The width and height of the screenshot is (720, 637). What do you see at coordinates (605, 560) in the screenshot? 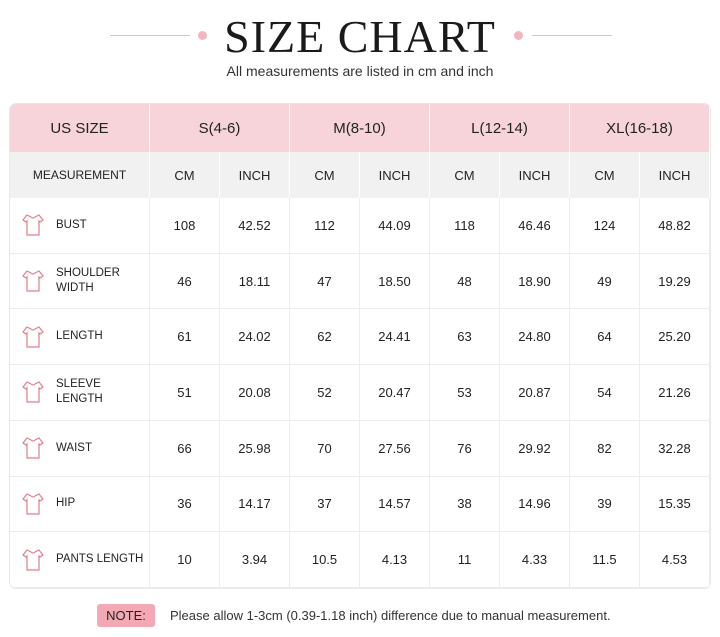
I see `value-cell: 11.5` at bounding box center [605, 560].